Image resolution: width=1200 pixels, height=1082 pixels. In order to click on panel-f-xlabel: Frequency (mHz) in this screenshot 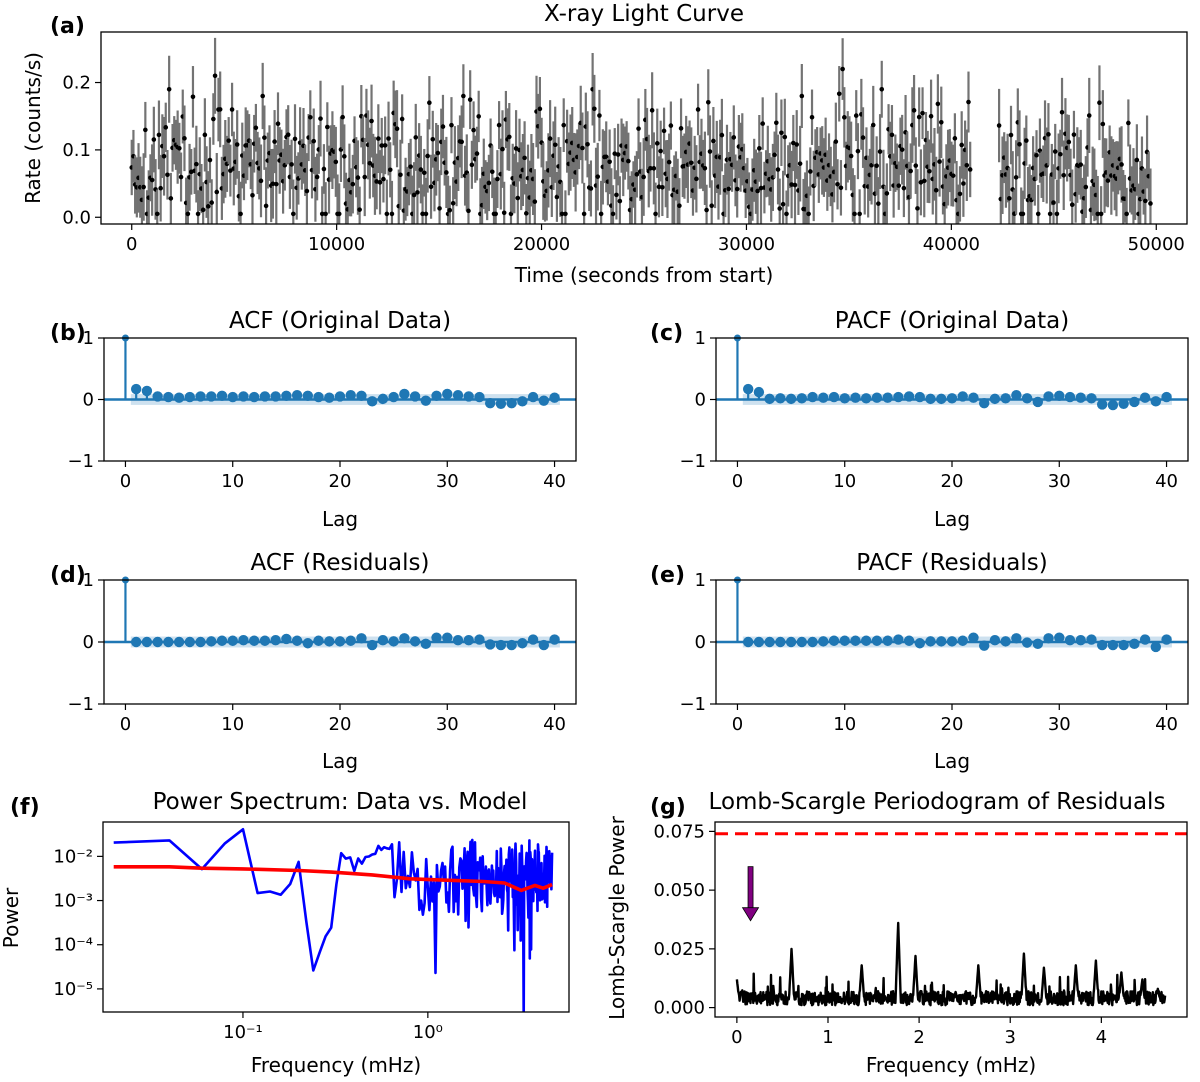, I will do `click(336, 1065)`.